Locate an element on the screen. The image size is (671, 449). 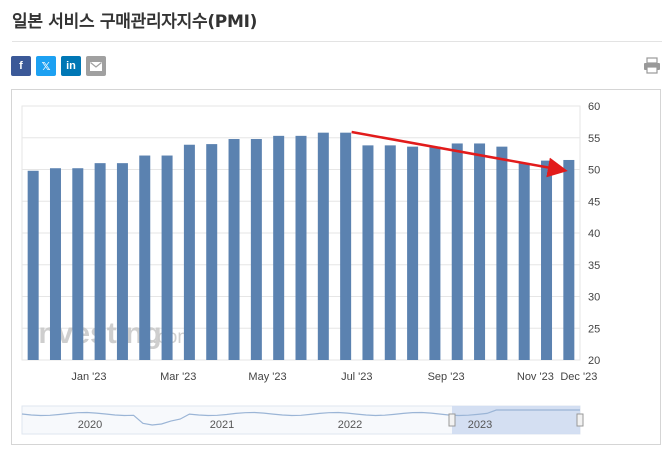
x-tick-label: Mar '23 is located at coordinates (178, 377).